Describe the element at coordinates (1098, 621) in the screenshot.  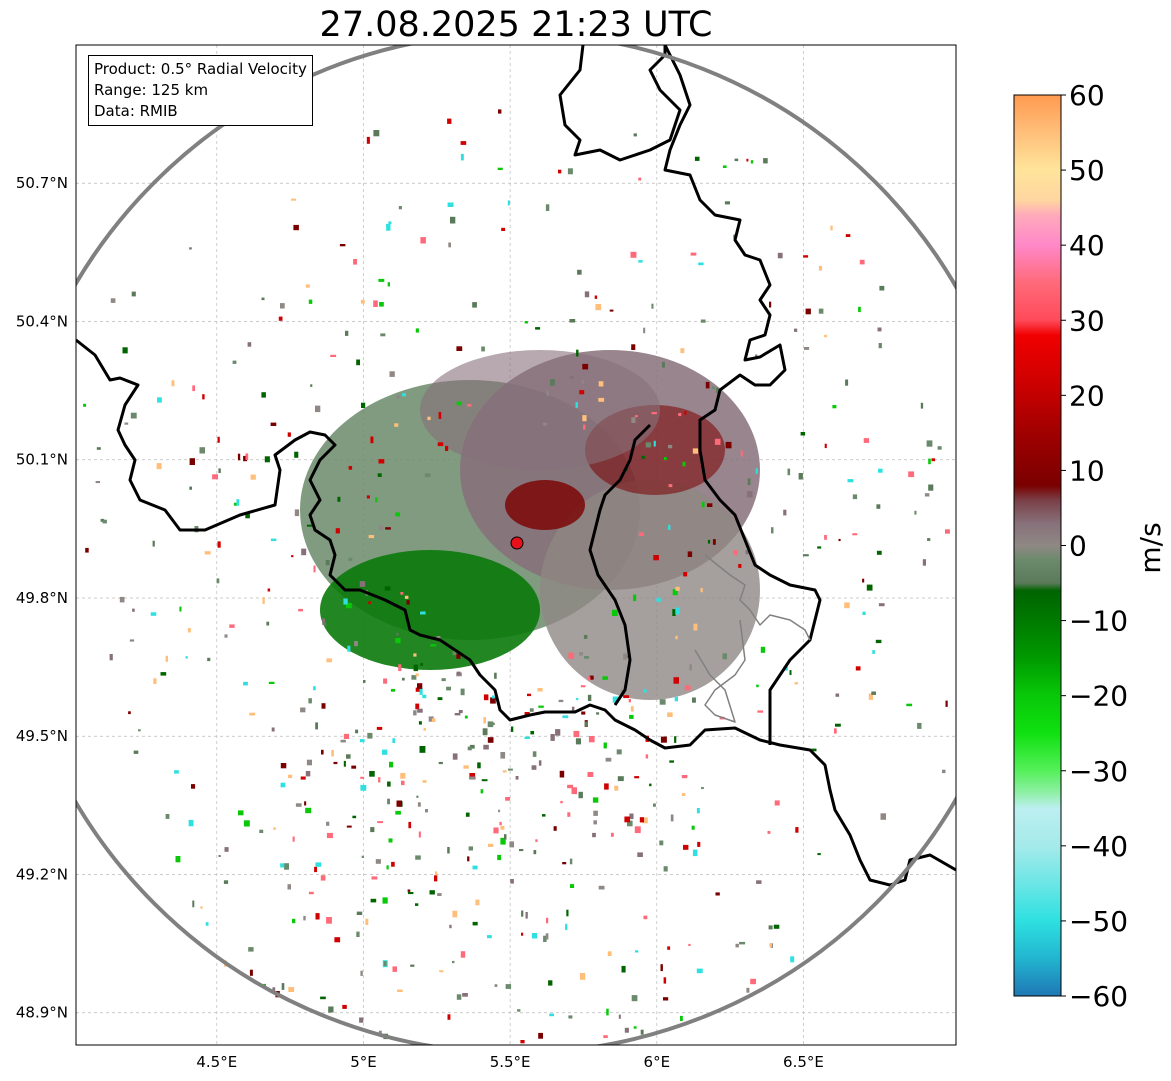
I see `colorbar-tick-label: −10` at that location.